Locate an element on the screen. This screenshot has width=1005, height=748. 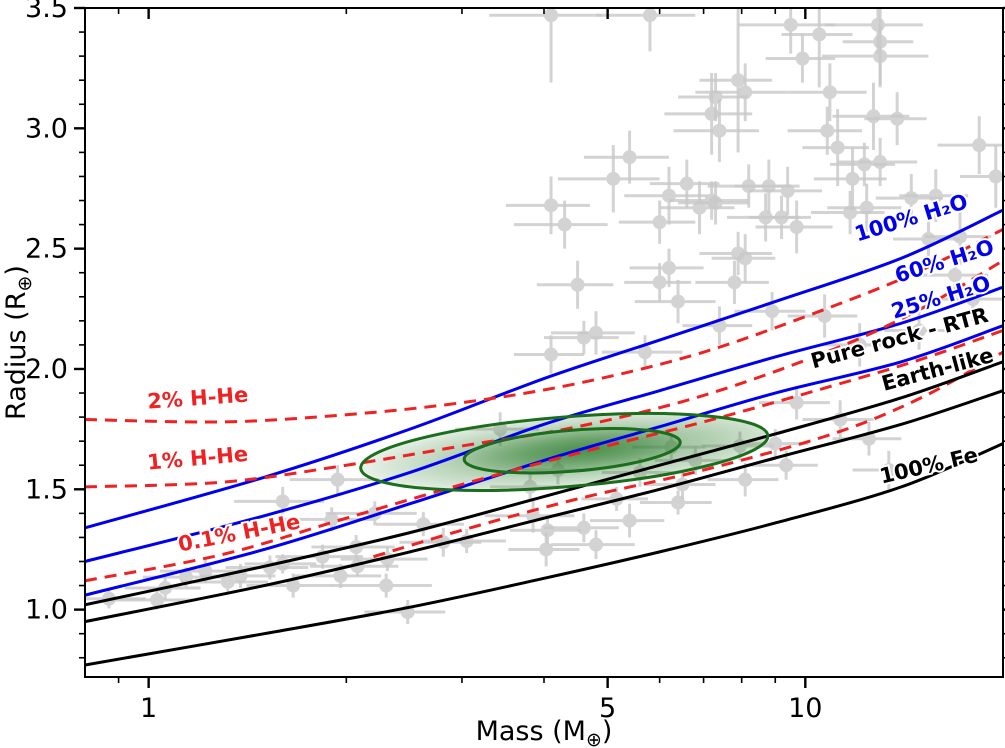
y-tick-label: 3.5 is located at coordinates (46, 12).